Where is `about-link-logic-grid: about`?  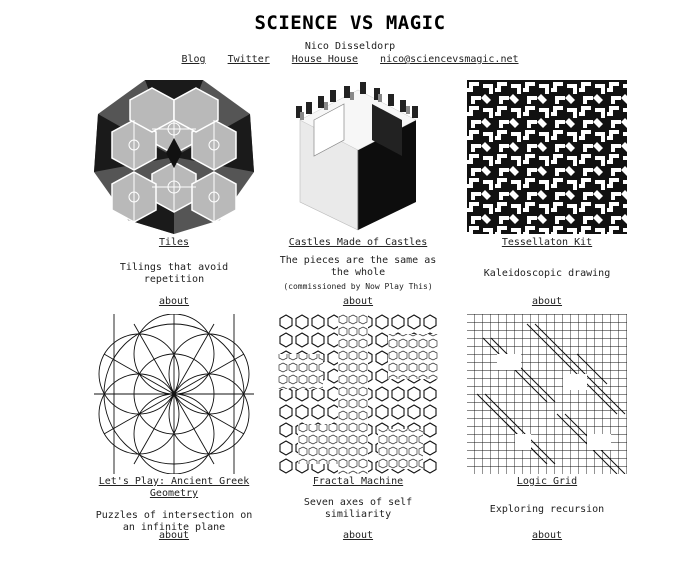 about-link-logic-grid: about is located at coordinates (547, 535).